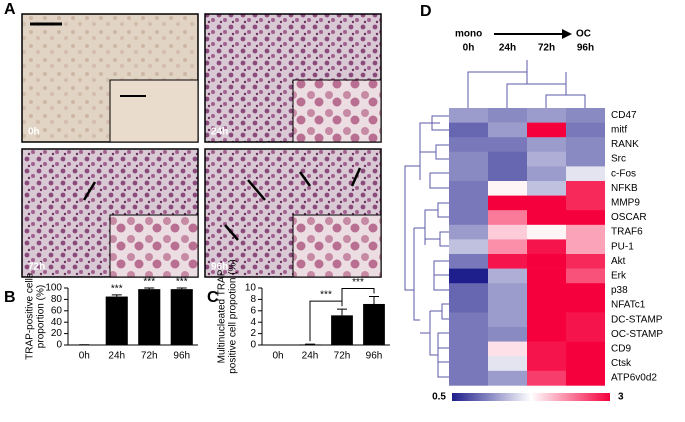 The height and width of the screenshot is (422, 685). I want to click on row-label: CD9, so click(621, 349).